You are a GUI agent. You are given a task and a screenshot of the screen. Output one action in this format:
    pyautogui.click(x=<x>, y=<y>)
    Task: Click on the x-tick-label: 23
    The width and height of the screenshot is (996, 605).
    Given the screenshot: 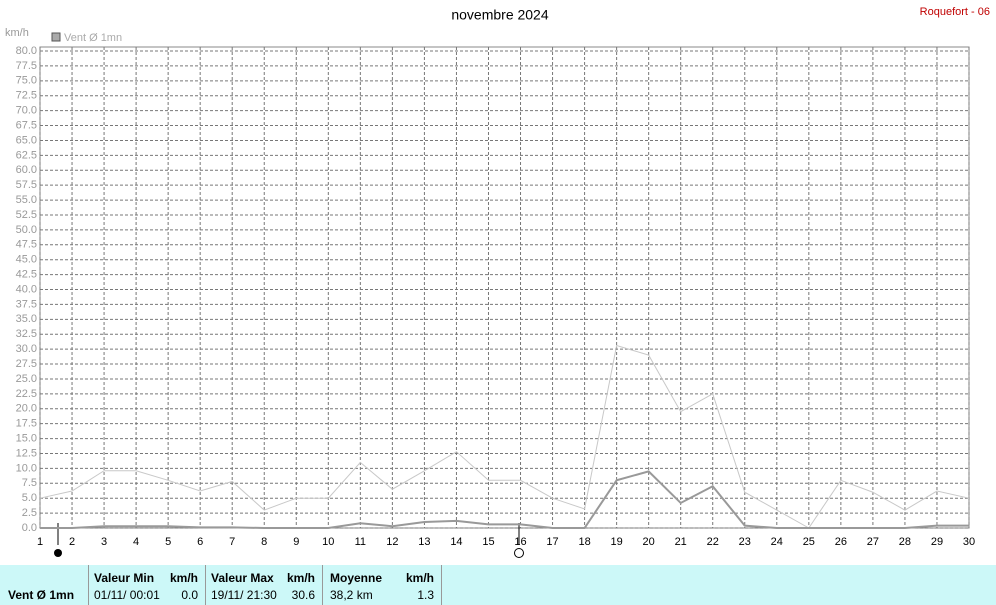 What is the action you would take?
    pyautogui.click(x=745, y=542)
    